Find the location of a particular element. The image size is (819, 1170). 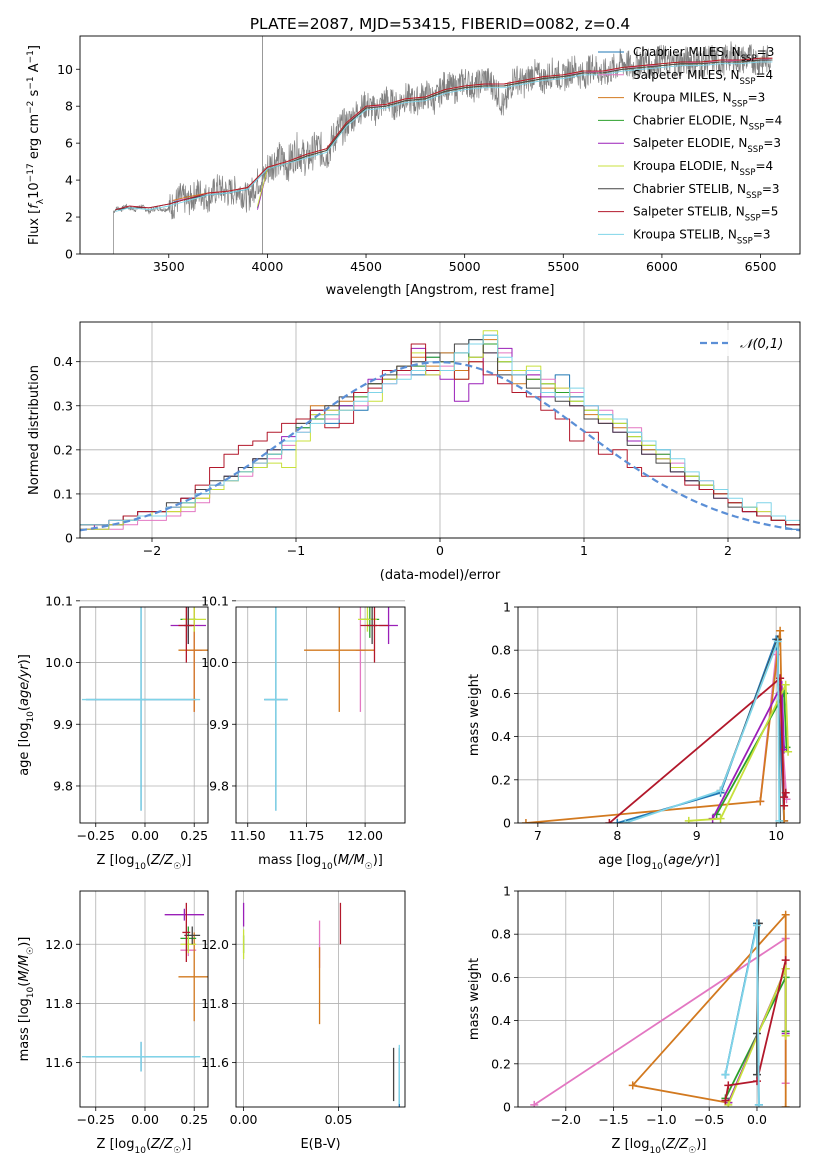

x-tick-label: −2 is located at coordinates (152, 550).